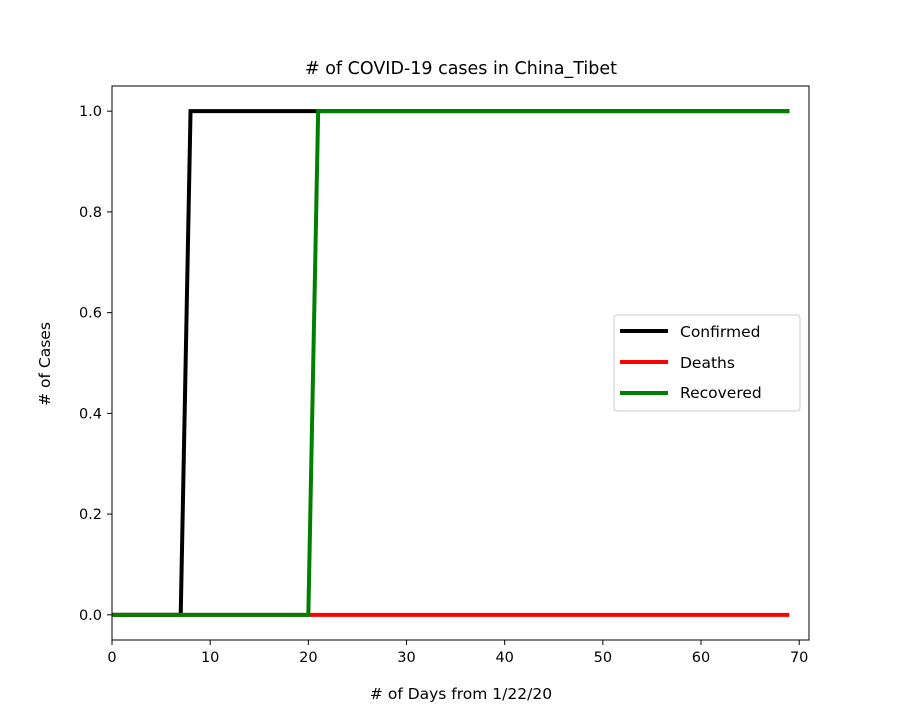 The image size is (899, 720). Describe the element at coordinates (308, 658) in the screenshot. I see `x-tick-label: 20` at that location.